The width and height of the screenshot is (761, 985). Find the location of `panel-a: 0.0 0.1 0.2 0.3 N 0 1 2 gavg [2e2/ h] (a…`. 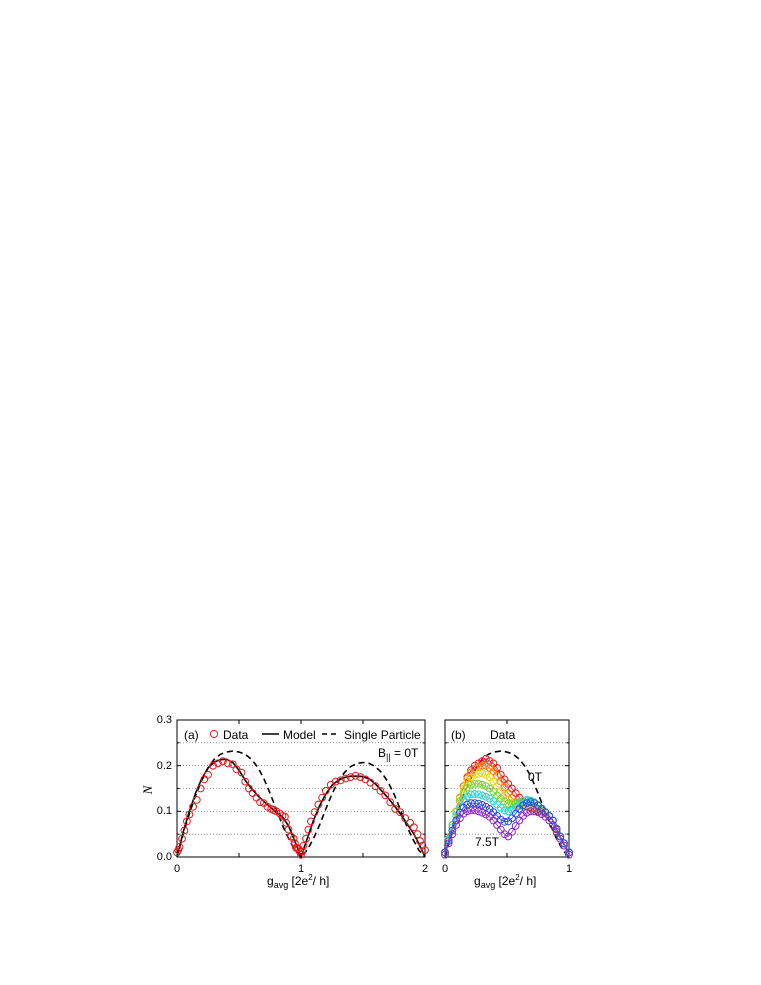

panel-a: 0.0 0.1 0.2 0.3 N 0 1 2 gavg [2e2/ h] (a… is located at coordinates (284, 802).